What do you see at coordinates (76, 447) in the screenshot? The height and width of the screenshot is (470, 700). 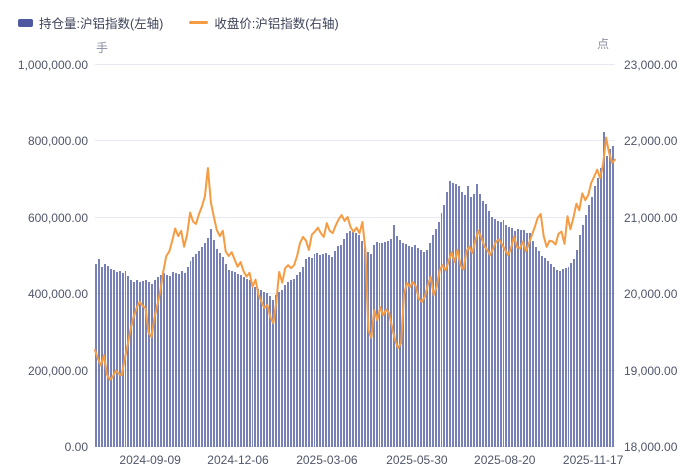 I see `y-axis-label-left: 0.00` at bounding box center [76, 447].